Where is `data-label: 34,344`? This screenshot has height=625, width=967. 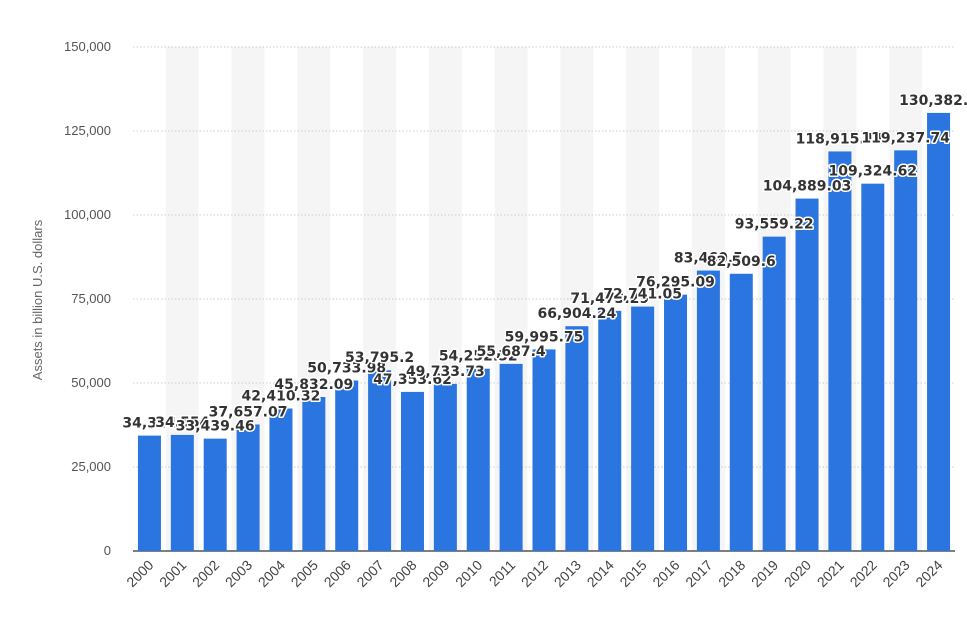
data-label: 34,344 is located at coordinates (149, 424).